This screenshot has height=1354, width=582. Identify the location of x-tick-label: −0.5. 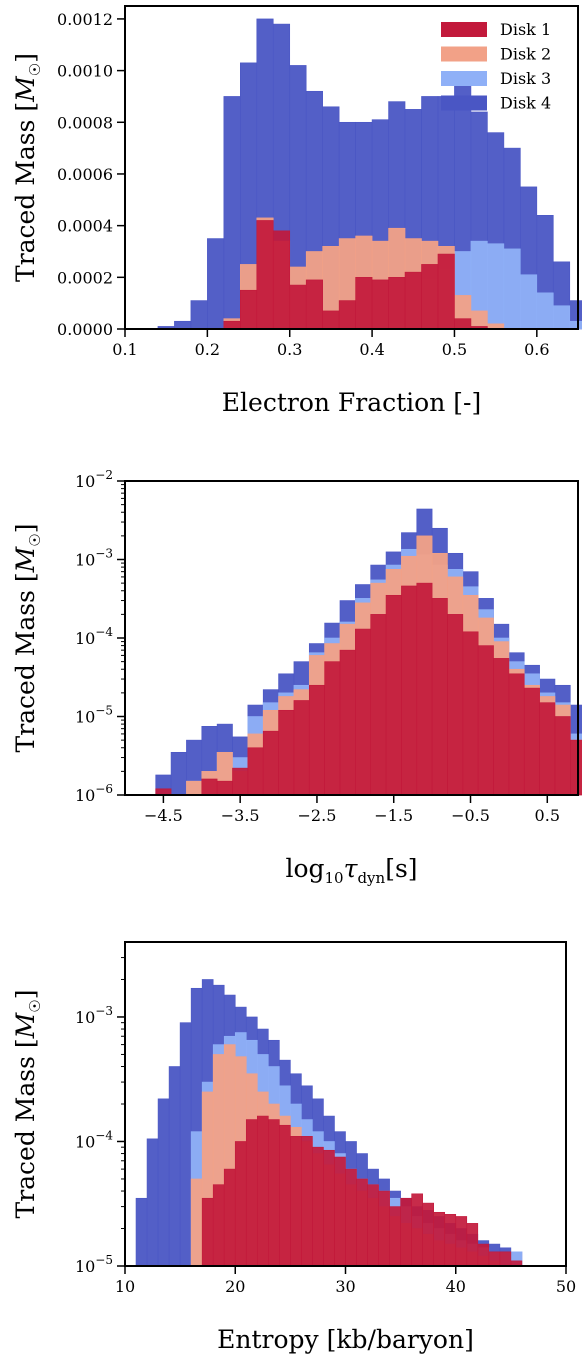
(470, 815).